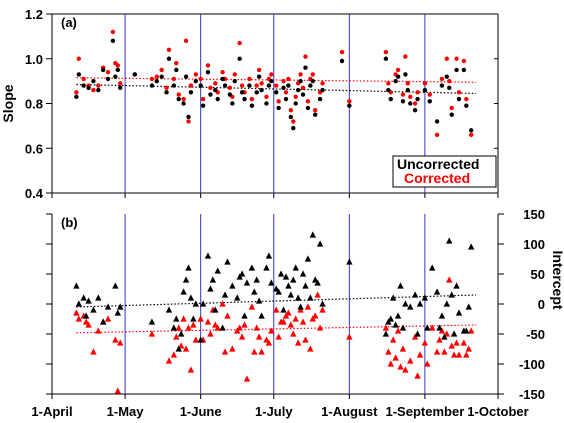  What do you see at coordinates (557, 279) in the screenshot?
I see `y-axis-title: Intercept` at bounding box center [557, 279].